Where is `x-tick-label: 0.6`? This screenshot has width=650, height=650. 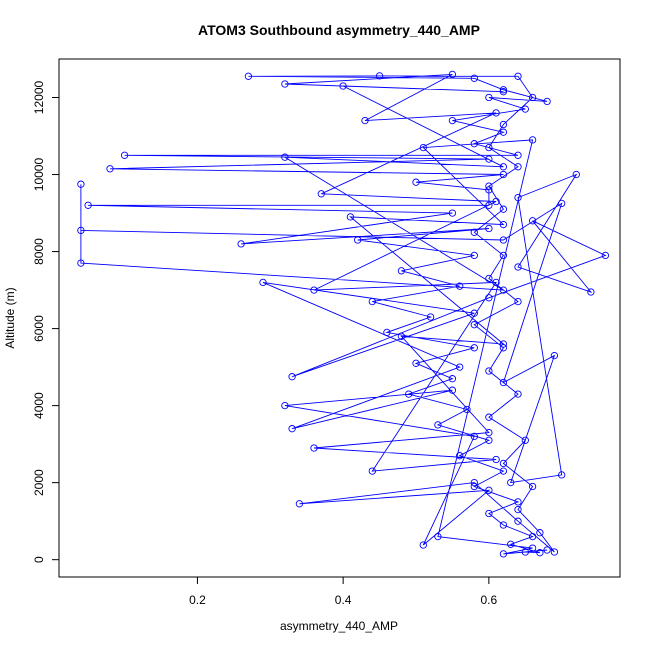
x-tick-label: 0.6 is located at coordinates (489, 600).